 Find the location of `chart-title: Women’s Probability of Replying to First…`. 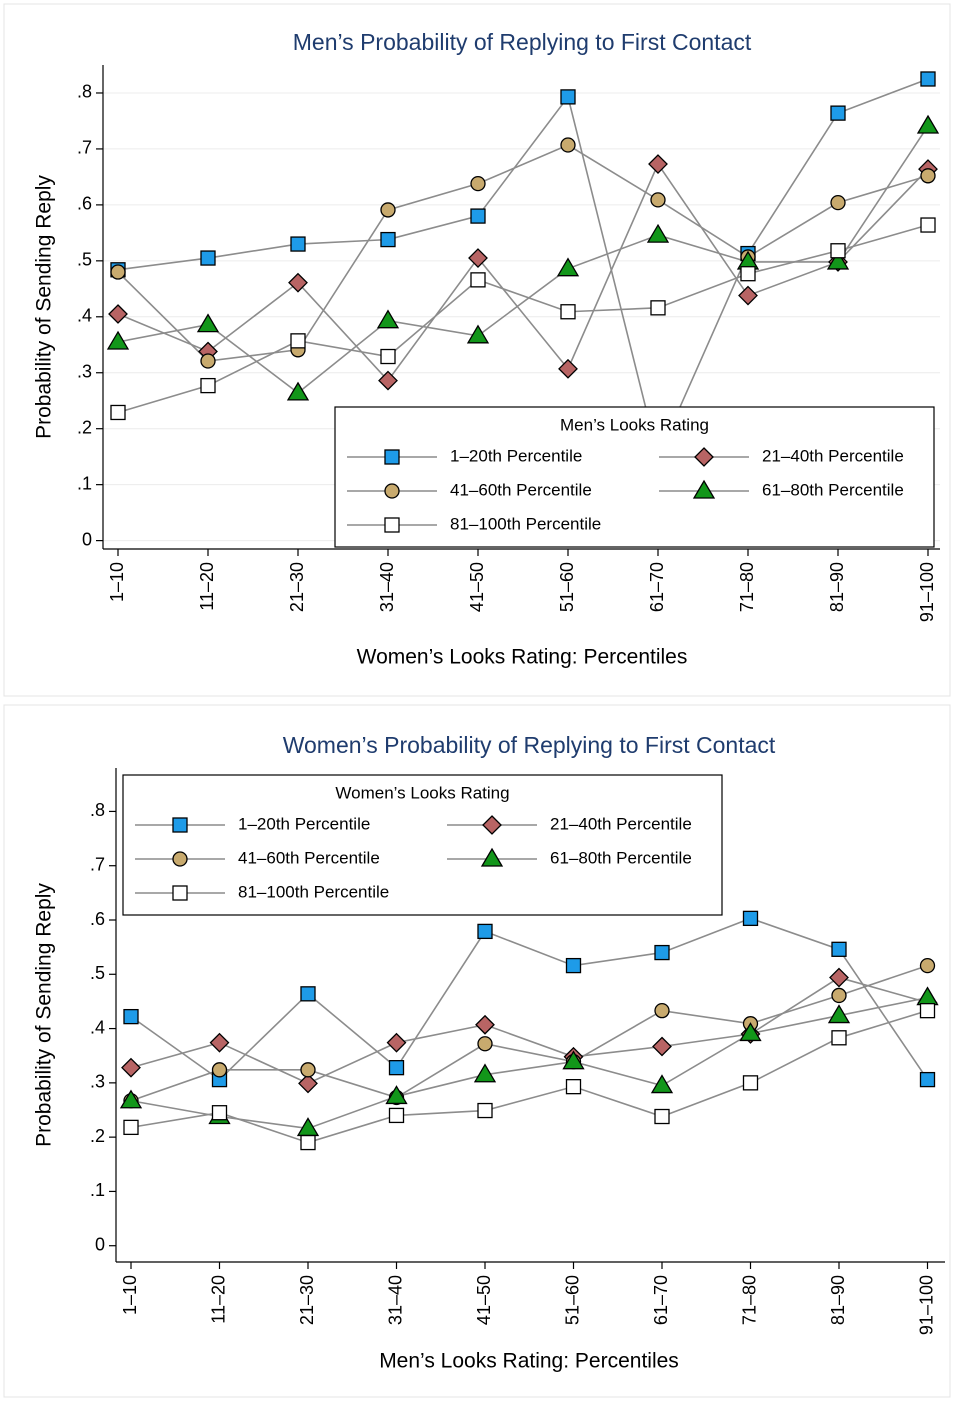

chart-title: Women’s Probability of Replying to First… is located at coordinates (529, 745).